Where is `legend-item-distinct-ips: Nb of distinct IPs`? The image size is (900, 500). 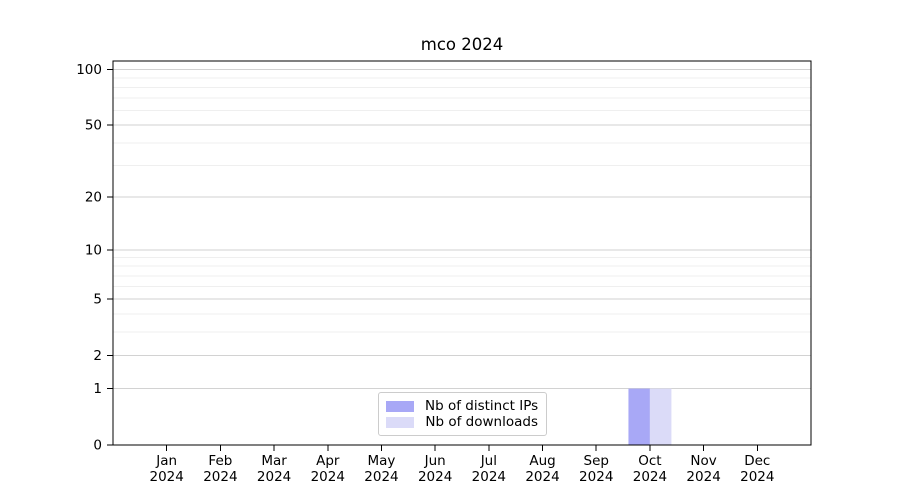 legend-item-distinct-ips: Nb of distinct IPs is located at coordinates (462, 406).